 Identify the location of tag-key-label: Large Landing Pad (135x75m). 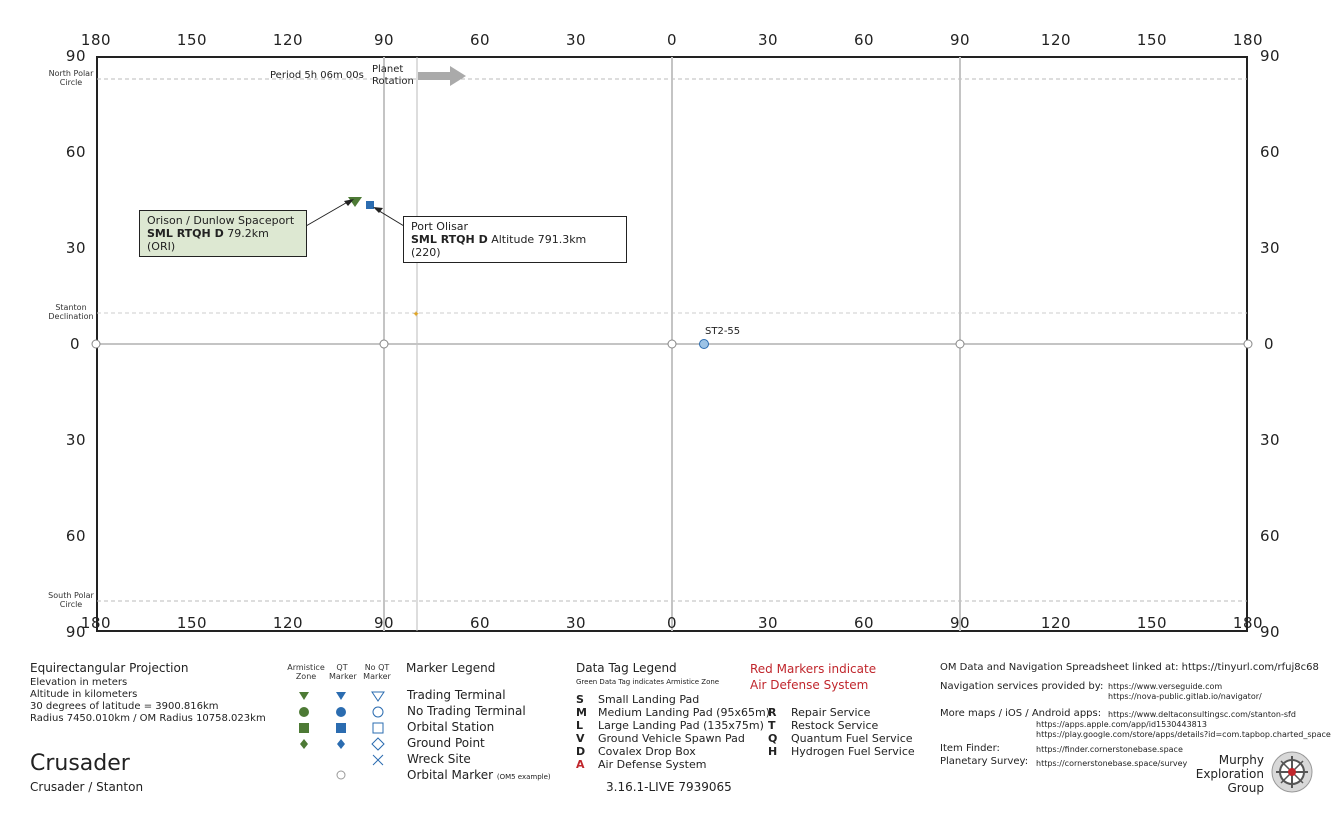
(681, 725).